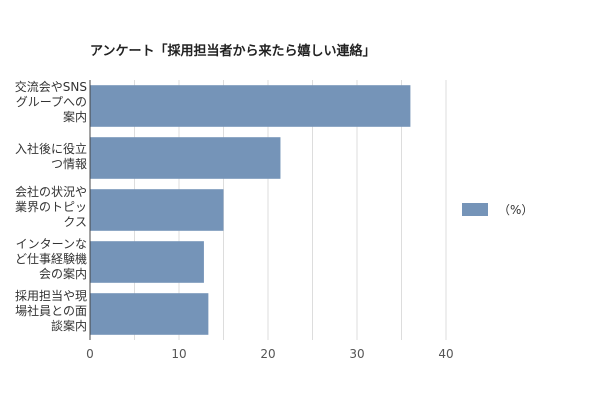 The width and height of the screenshot is (597, 400). What do you see at coordinates (50, 192) in the screenshot?
I see `category-label-line: 会社の状況や` at bounding box center [50, 192].